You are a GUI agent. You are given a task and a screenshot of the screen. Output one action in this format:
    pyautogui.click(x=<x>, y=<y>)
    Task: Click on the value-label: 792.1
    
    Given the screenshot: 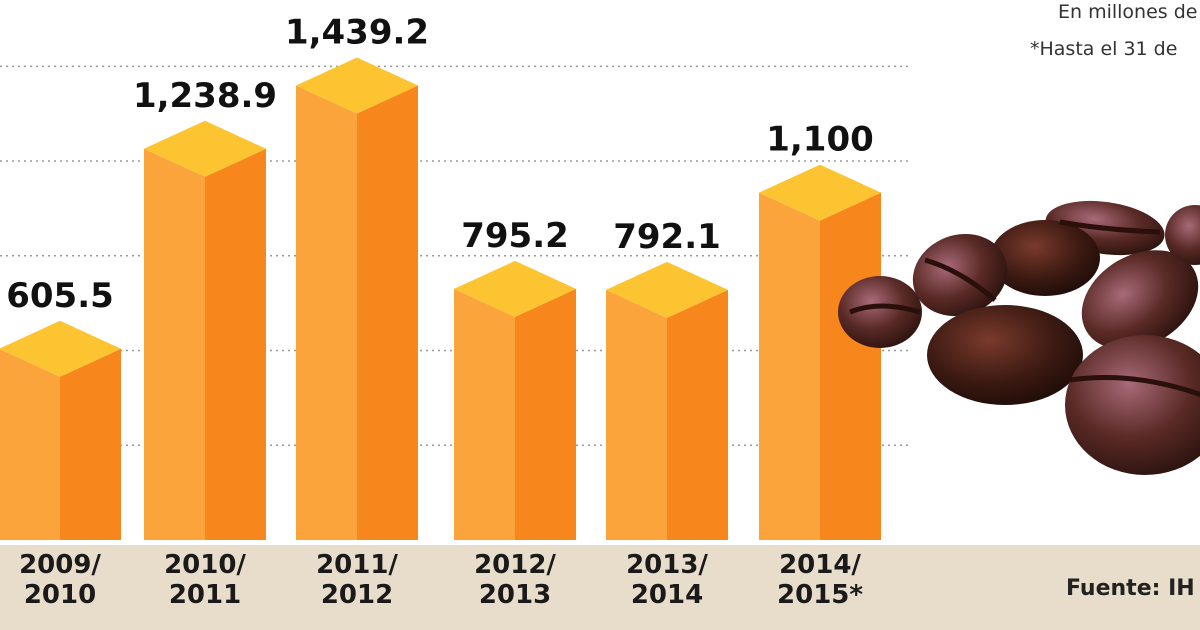 What is the action you would take?
    pyautogui.click(x=667, y=237)
    